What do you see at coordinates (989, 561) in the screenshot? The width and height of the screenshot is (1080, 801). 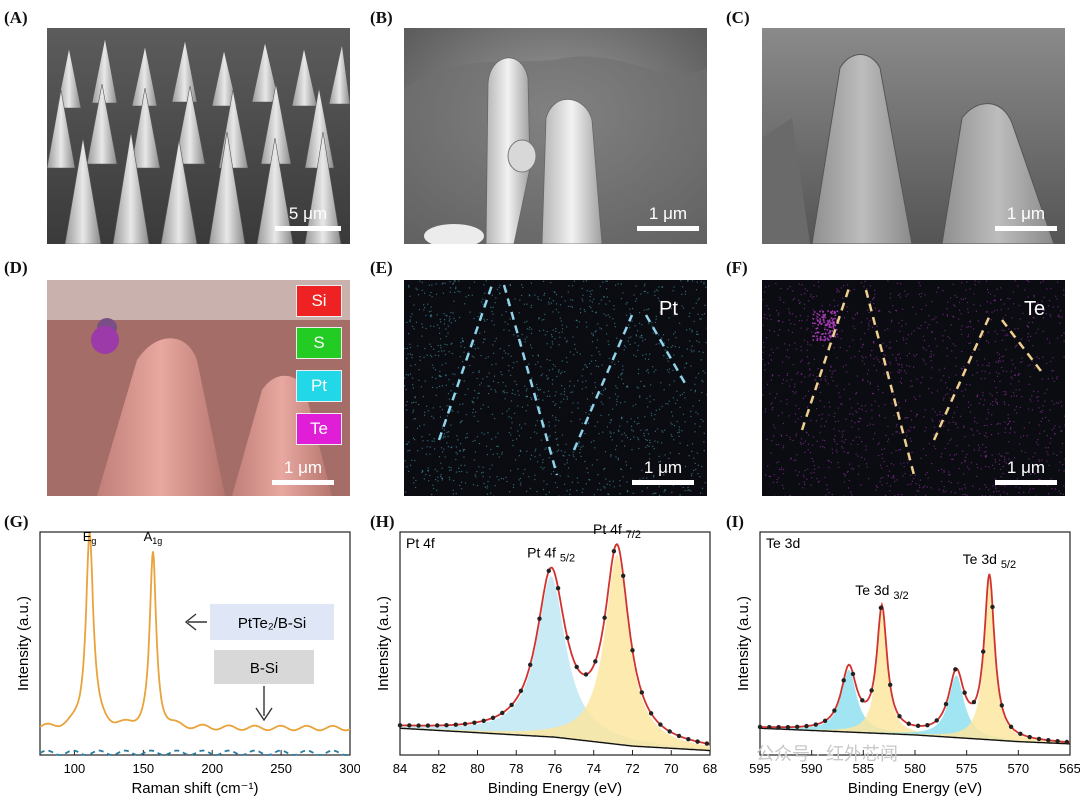 I see `peak-label: Te 3d 5/2` at bounding box center [989, 561].